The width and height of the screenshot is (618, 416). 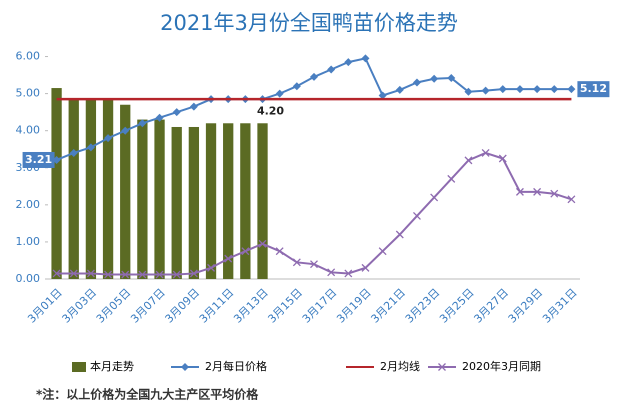 I want to click on legend-label: 2月每日价格, so click(x=236, y=366).